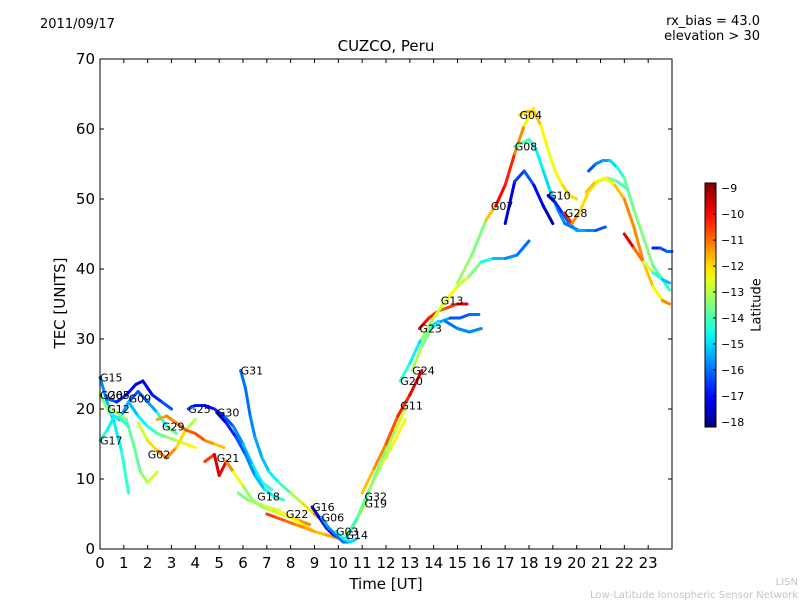 The image size is (800, 602). I want to click on y-tick-label: 20, so click(85, 409).